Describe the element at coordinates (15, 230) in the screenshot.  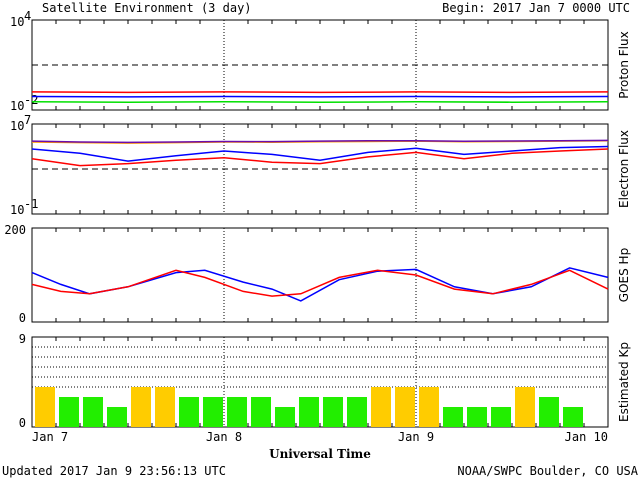
I see `goes_hp-y-tick-label: 200` at that location.